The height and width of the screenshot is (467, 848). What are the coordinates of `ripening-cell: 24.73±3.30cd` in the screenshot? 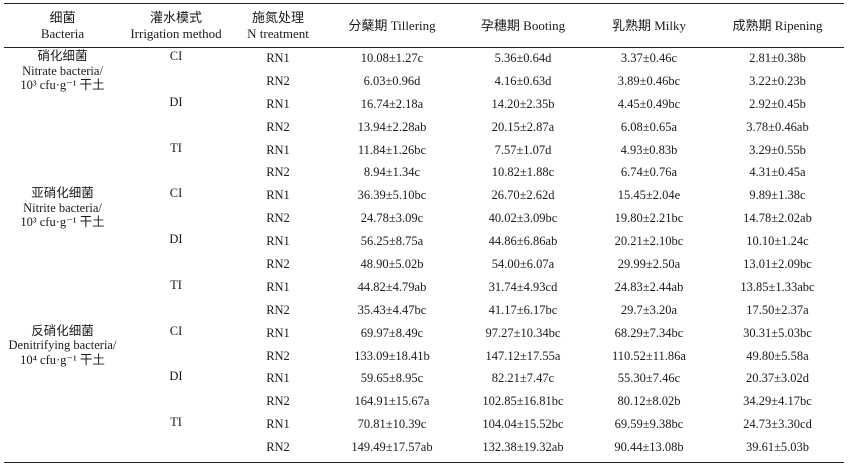 It's located at (777, 424).